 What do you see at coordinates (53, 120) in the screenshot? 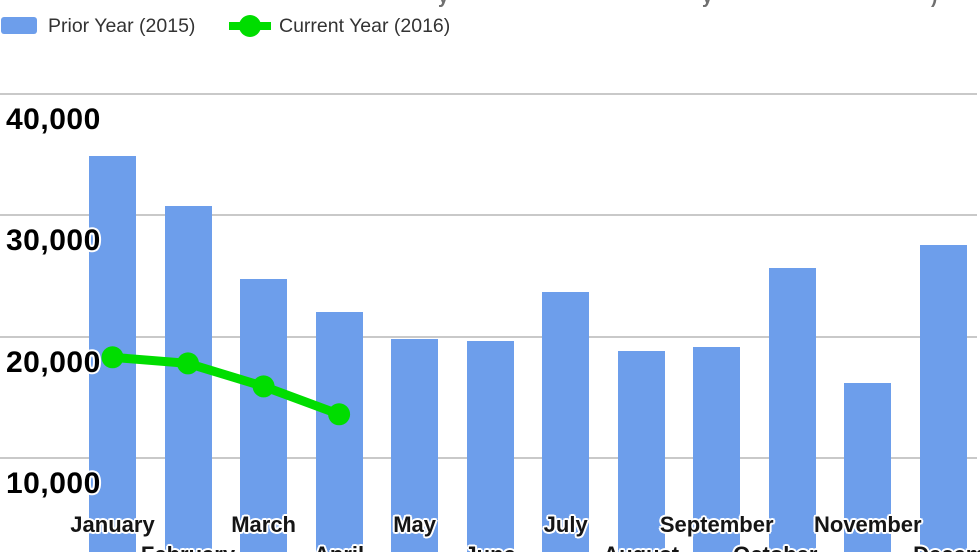
I see `y-tick-label-40000: 40,000` at bounding box center [53, 120].